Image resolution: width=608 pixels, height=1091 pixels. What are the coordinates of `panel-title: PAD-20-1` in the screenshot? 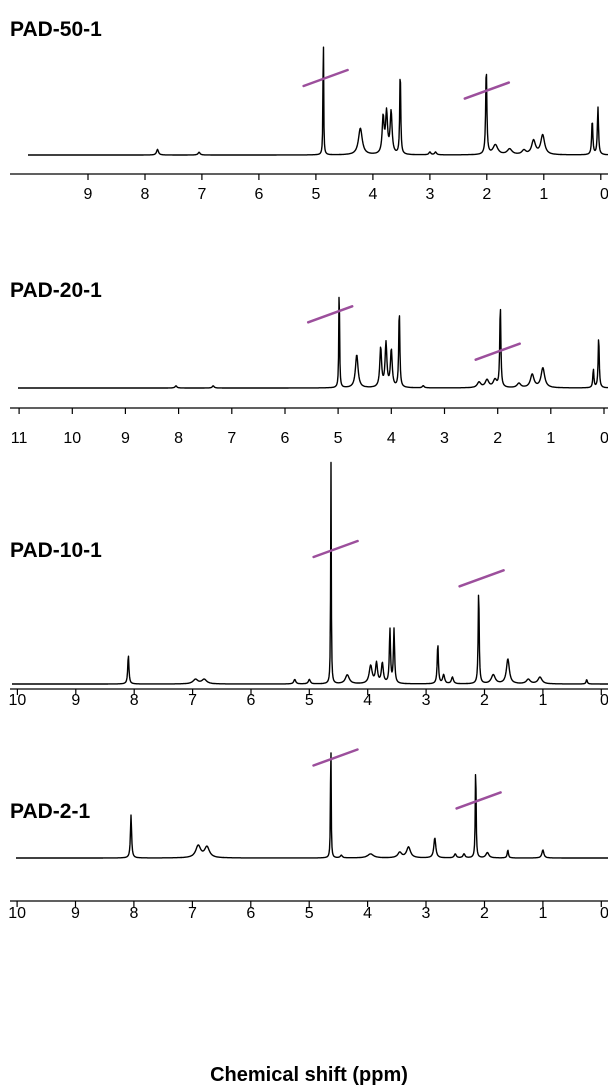 It's located at (56, 290).